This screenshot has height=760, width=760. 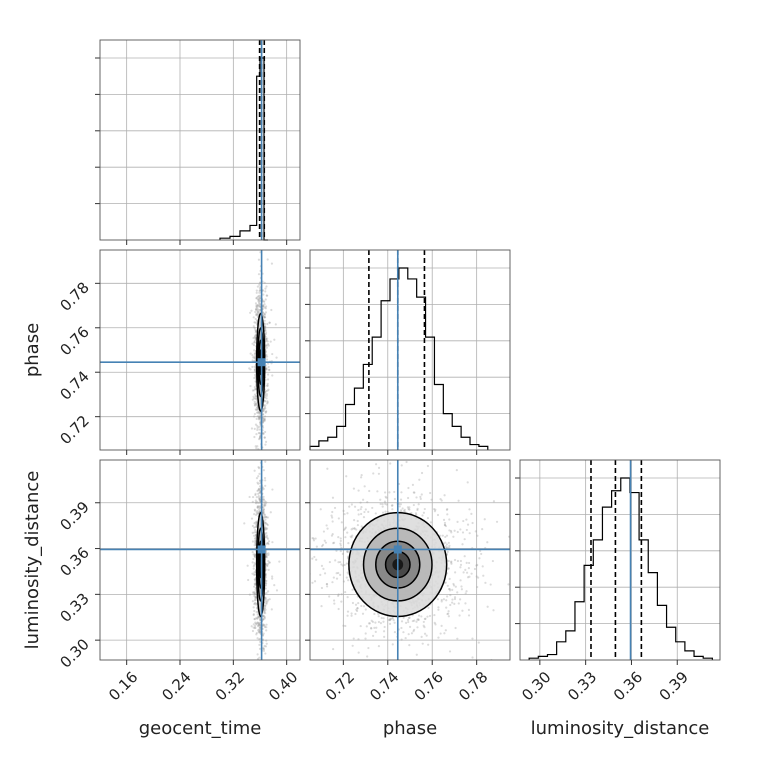 What do you see at coordinates (628, 686) in the screenshot?
I see `luminosity-distance-tick-label-2: 0.36` at bounding box center [628, 686].